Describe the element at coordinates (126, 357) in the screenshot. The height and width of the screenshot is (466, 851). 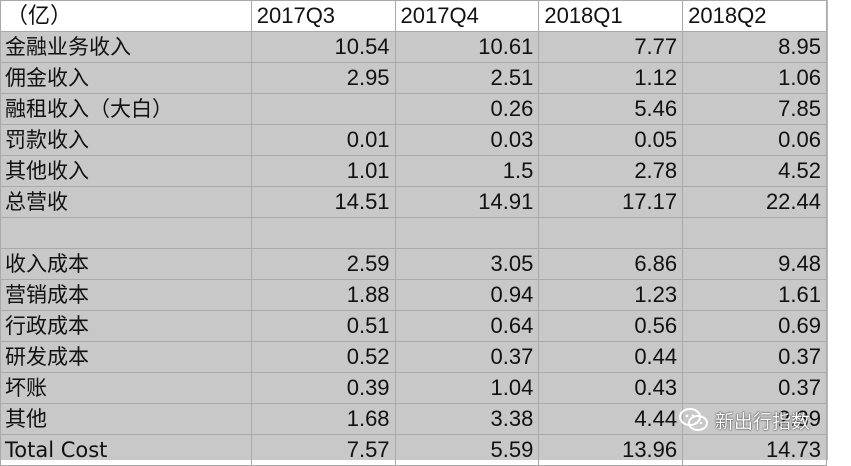
I see `row-label-cell: 研发成本` at that location.